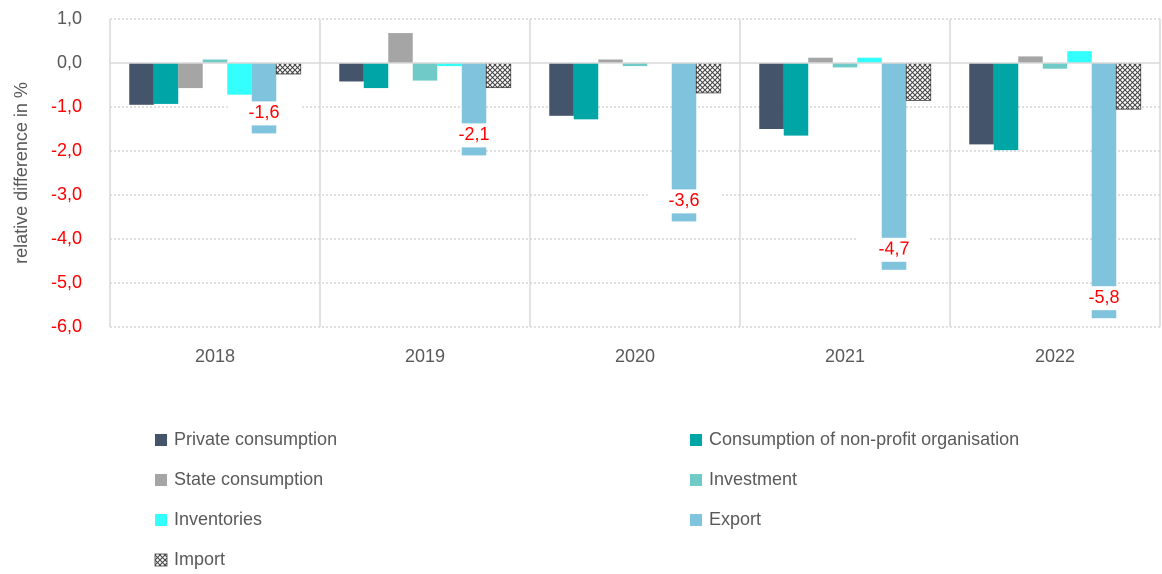 This screenshot has height=574, width=1162. I want to click on y-tick-label: 1,0, so click(69, 18).